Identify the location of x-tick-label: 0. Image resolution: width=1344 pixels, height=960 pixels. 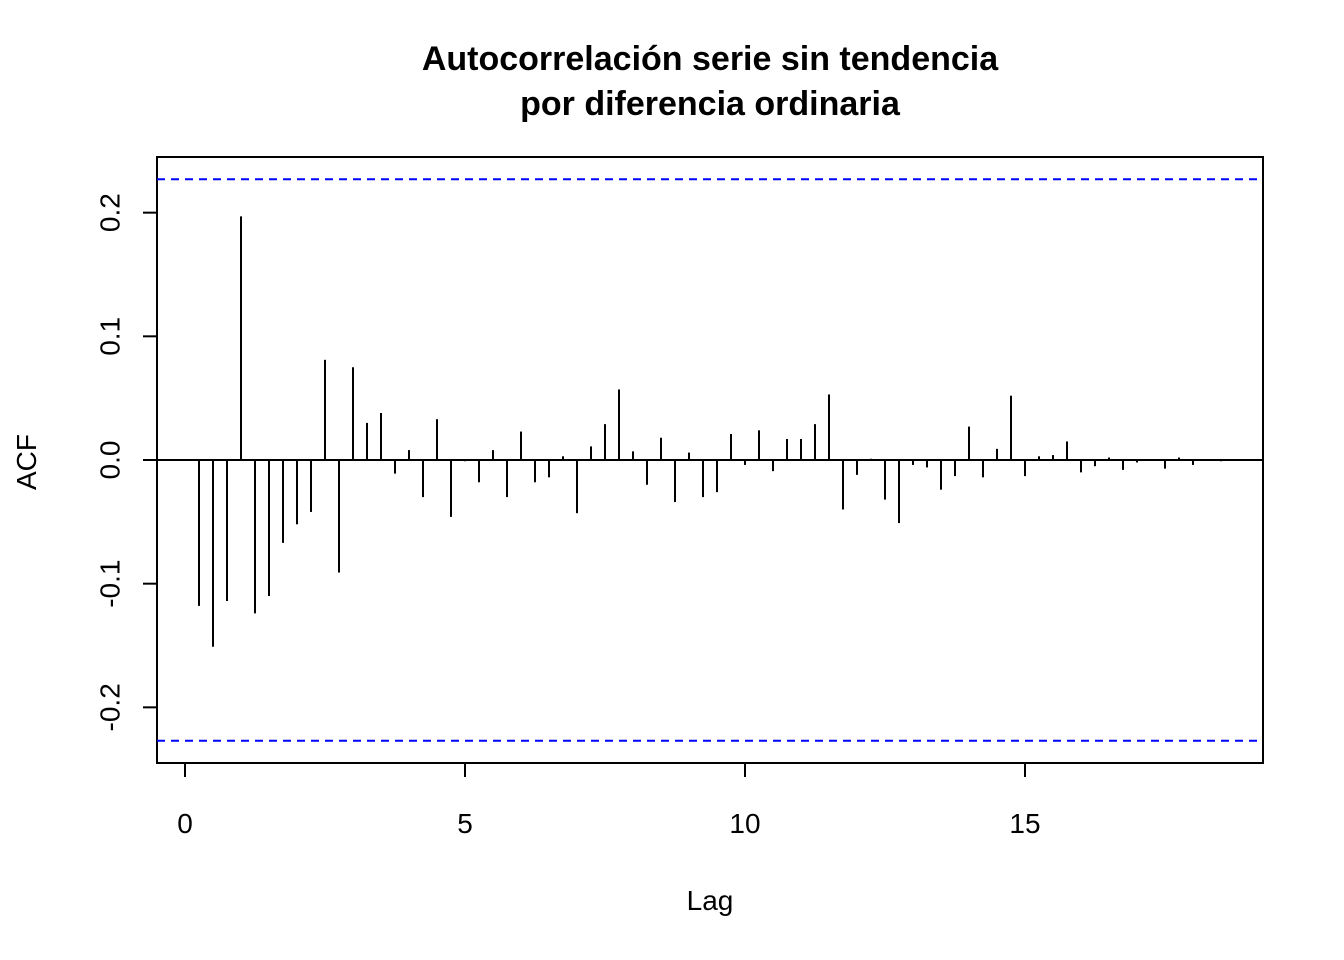
(185, 823).